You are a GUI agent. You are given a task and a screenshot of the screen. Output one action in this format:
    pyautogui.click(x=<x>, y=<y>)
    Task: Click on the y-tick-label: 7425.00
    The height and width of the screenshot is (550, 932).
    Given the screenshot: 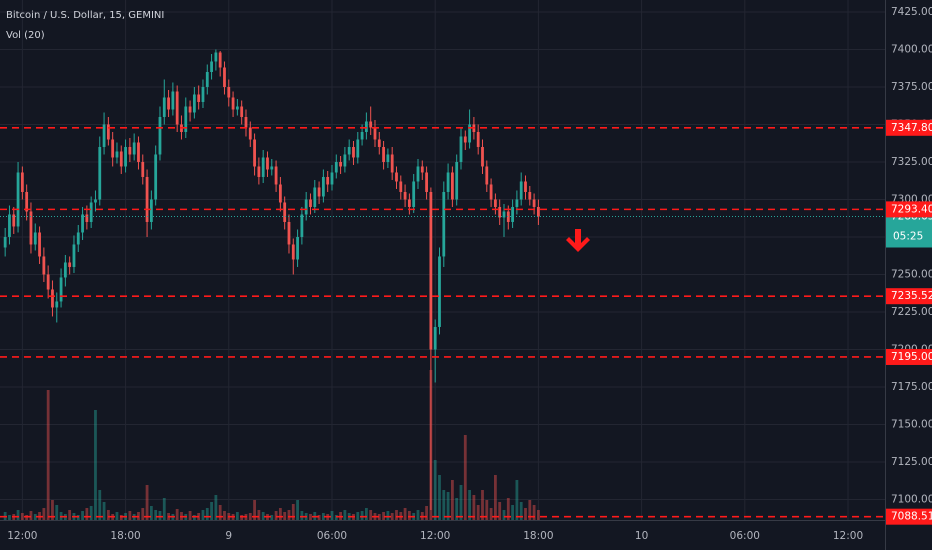 What is the action you would take?
    pyautogui.click(x=911, y=12)
    